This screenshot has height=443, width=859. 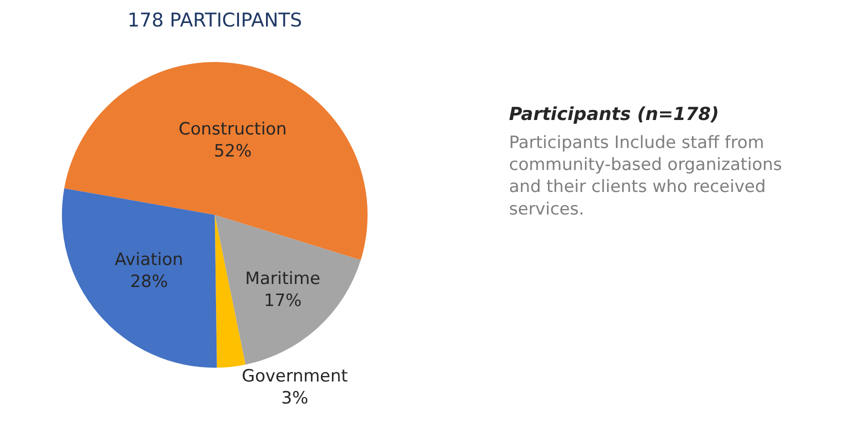 What do you see at coordinates (149, 260) in the screenshot?
I see `slice-label: Aviation` at bounding box center [149, 260].